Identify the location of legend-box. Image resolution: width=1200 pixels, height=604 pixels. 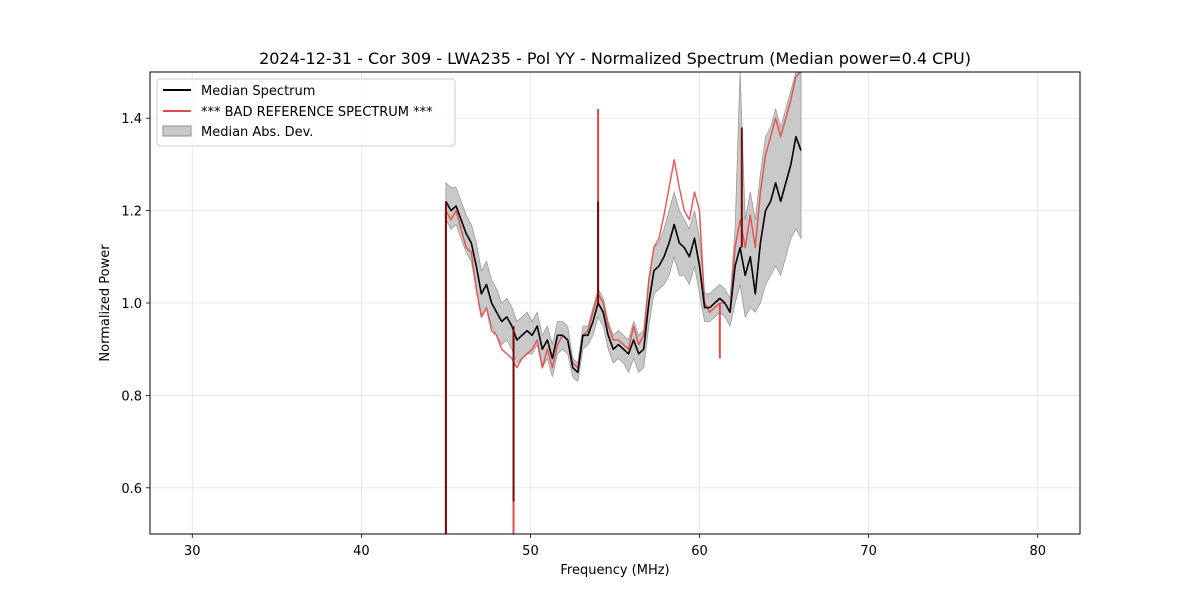
(306, 112).